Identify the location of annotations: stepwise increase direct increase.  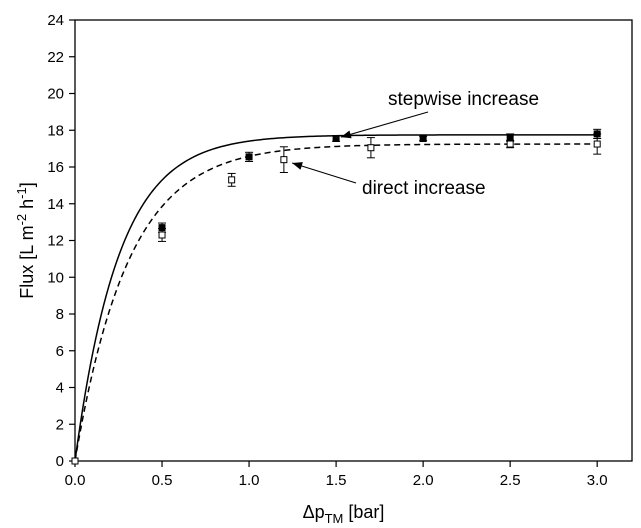
(415, 144).